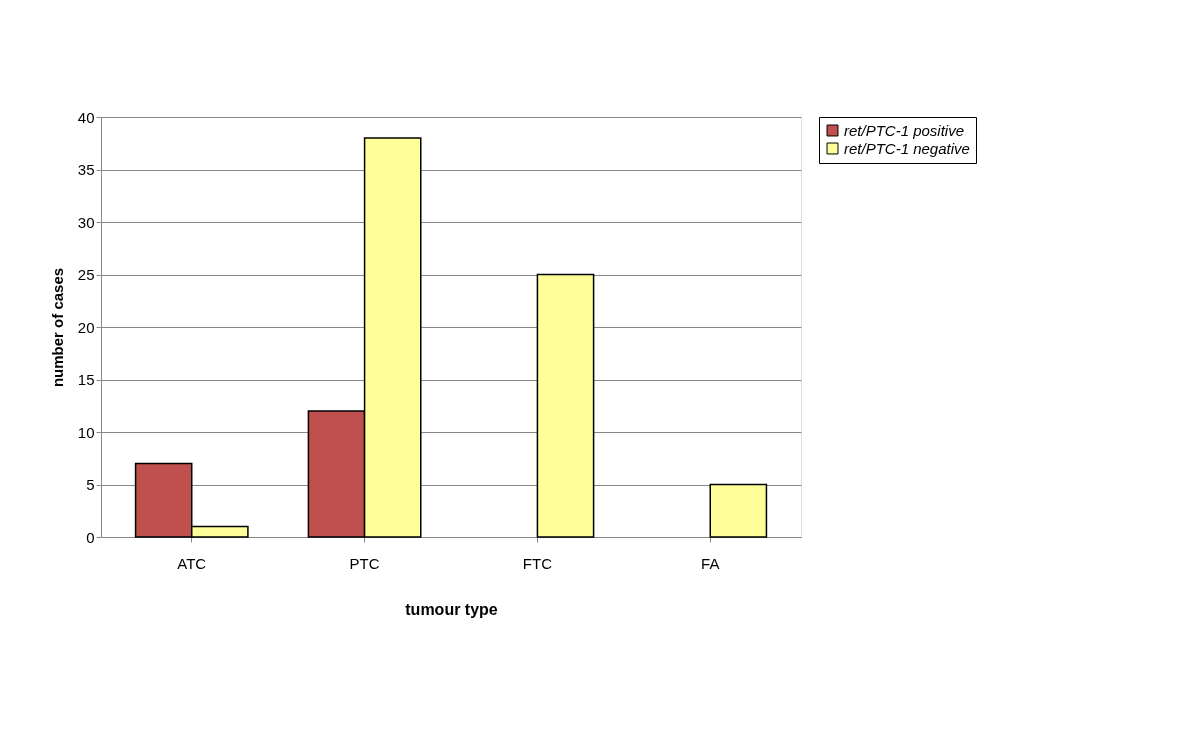 The height and width of the screenshot is (733, 1187). I want to click on y-tick-label: 5, so click(90, 484).